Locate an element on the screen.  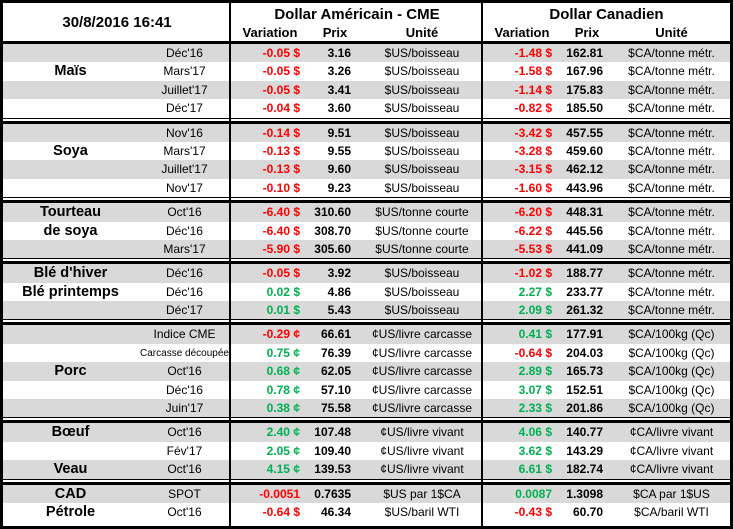
contract-month: Juillet'17 is located at coordinates (184, 169).